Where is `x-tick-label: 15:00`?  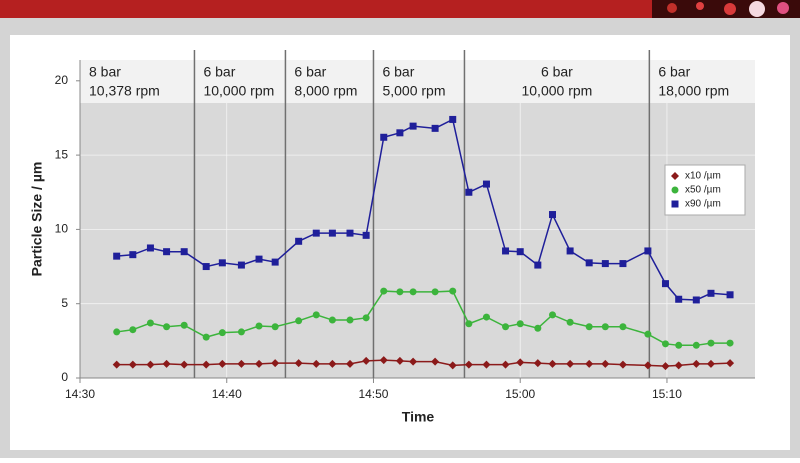
x-tick-label: 15:00 is located at coordinates (520, 394).